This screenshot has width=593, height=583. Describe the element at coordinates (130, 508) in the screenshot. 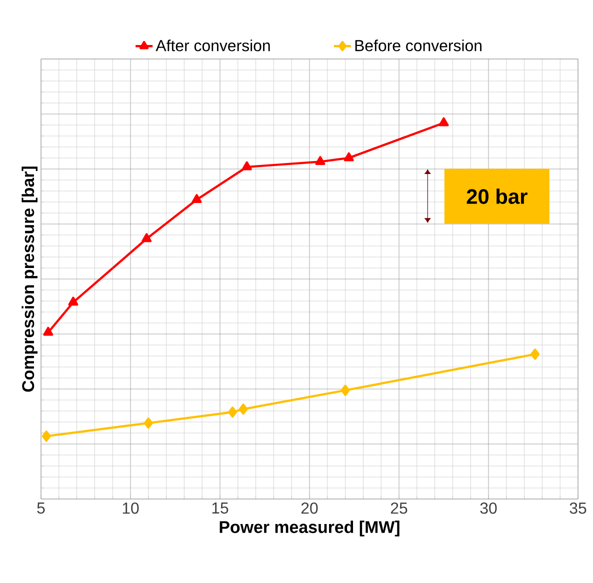

I see `x-tick-label: 10` at that location.